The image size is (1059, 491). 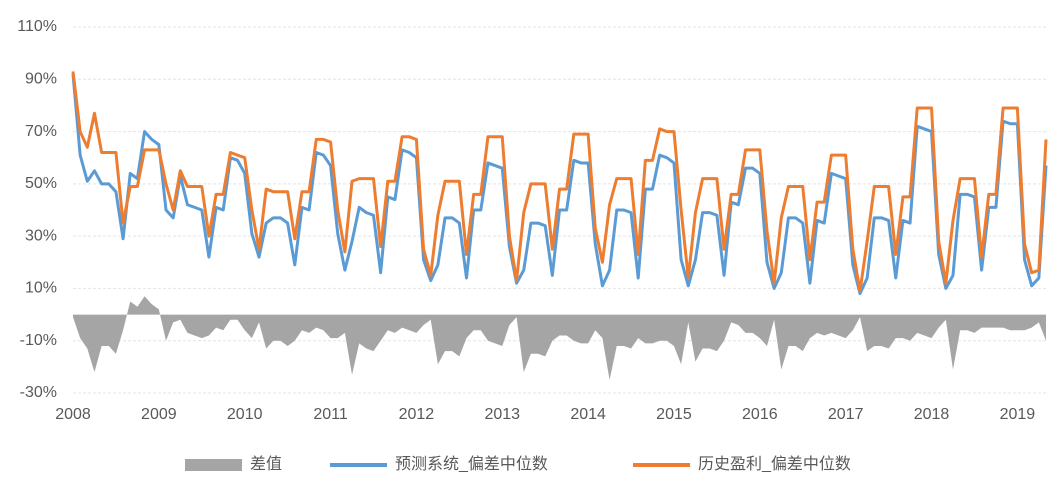 What do you see at coordinates (41, 79) in the screenshot?
I see `y-tick-label: 90%` at bounding box center [41, 79].